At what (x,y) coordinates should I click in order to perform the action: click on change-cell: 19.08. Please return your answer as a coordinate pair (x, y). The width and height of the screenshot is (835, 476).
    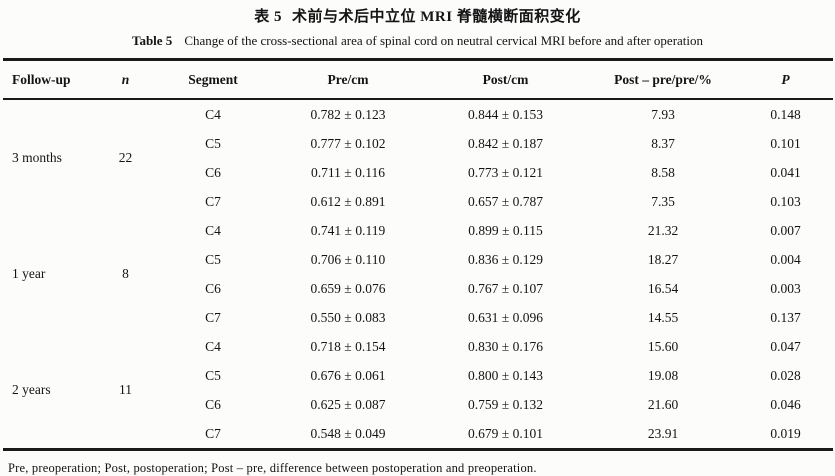
    Looking at the image, I should click on (663, 375).